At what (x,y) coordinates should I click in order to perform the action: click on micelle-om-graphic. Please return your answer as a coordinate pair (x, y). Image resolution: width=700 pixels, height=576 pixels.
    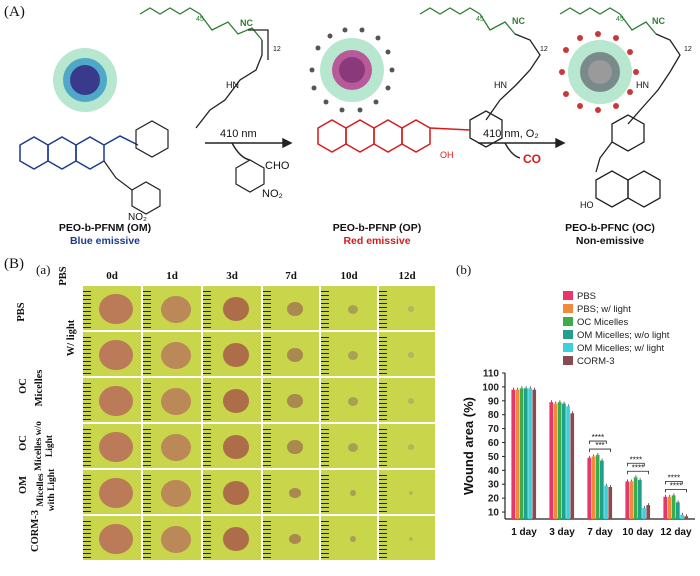
    Looking at the image, I should click on (85, 80).